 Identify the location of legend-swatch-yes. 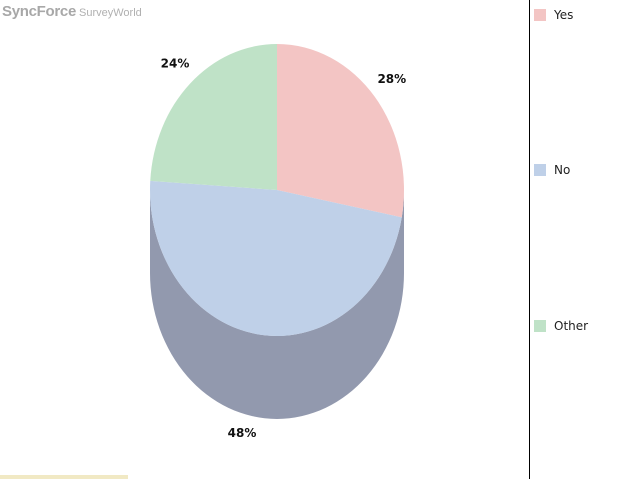
(540, 15).